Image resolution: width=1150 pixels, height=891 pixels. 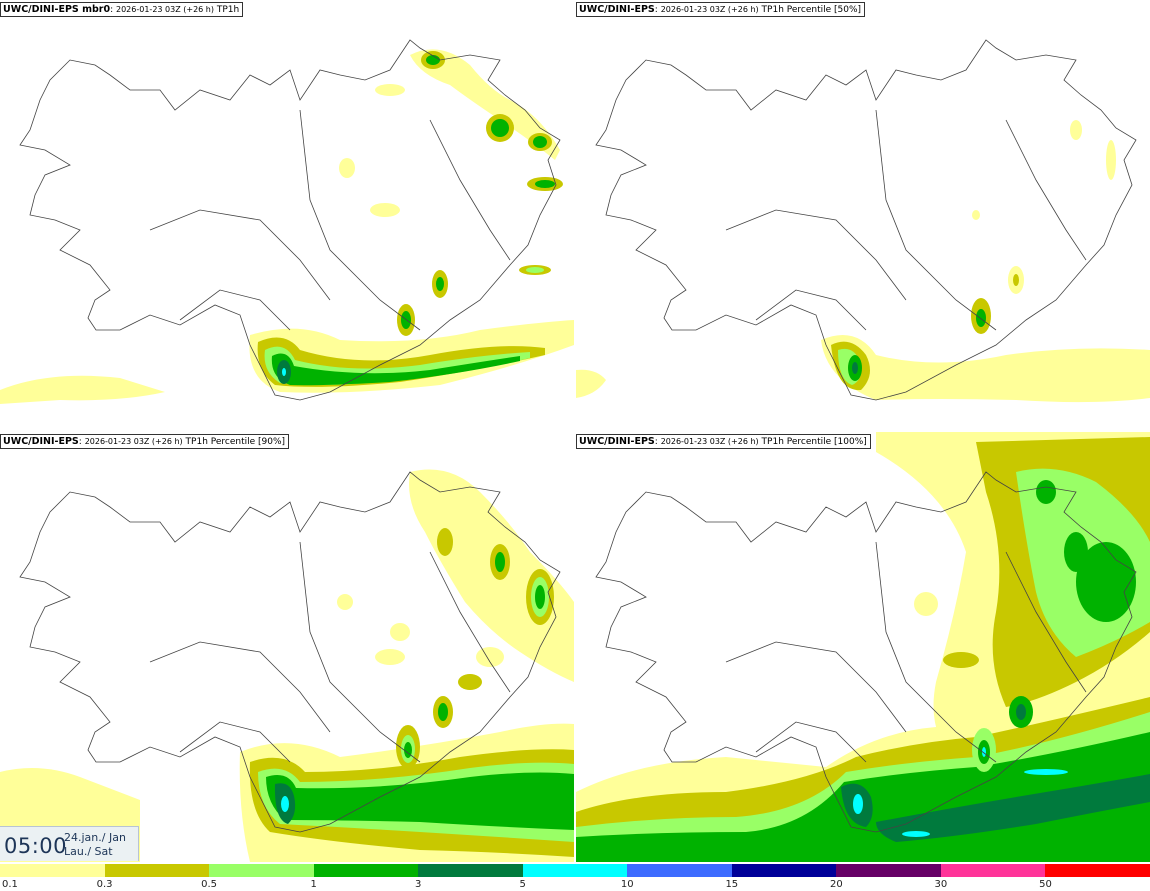 I want to click on valid-time: 05:00, so click(x=36, y=846).